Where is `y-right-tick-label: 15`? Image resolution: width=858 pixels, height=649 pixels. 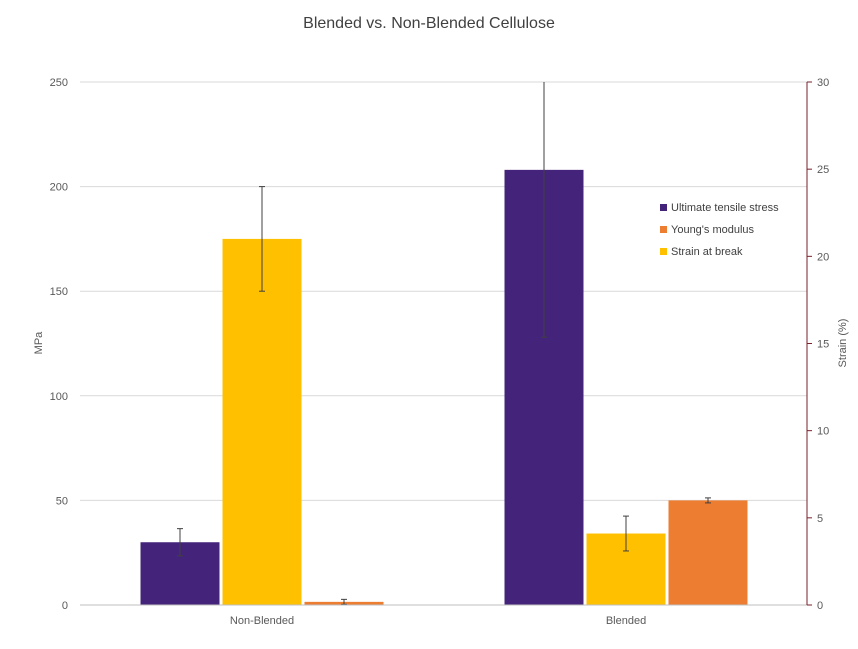 y-right-tick-label: 15 is located at coordinates (823, 345).